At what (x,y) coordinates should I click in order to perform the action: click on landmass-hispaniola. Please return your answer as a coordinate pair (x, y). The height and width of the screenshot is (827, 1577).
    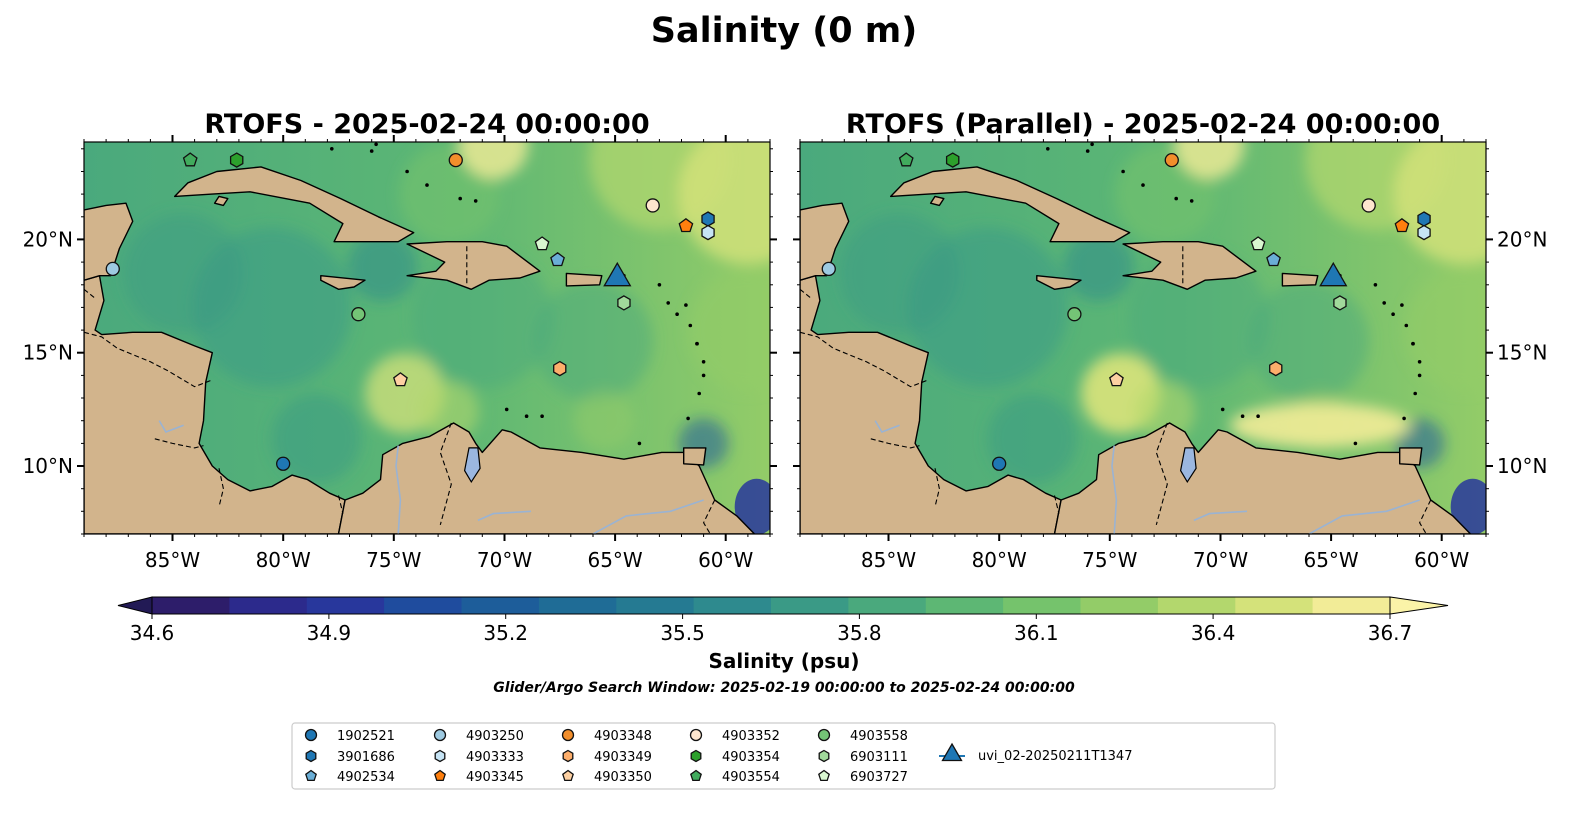
    Looking at the image, I should click on (473, 265).